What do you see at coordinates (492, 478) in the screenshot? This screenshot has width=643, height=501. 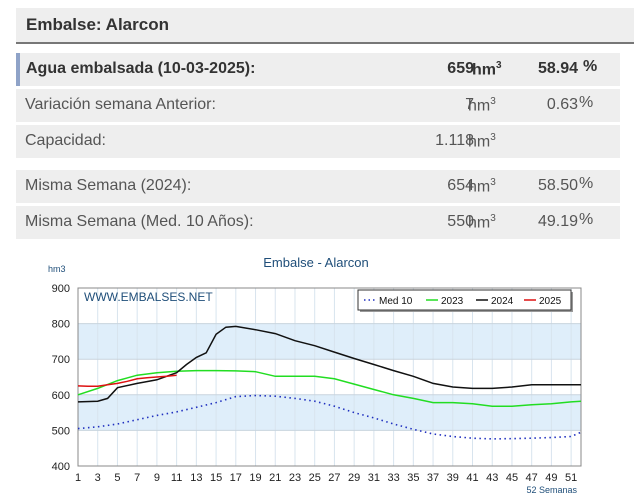 I see `x-tick-label: 43` at bounding box center [492, 478].